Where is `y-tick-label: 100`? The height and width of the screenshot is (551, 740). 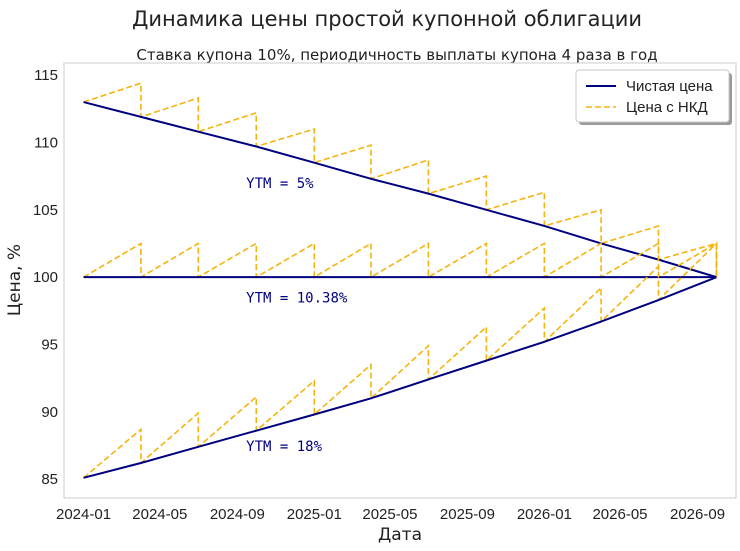 y-tick-label: 100 is located at coordinates (45, 277).